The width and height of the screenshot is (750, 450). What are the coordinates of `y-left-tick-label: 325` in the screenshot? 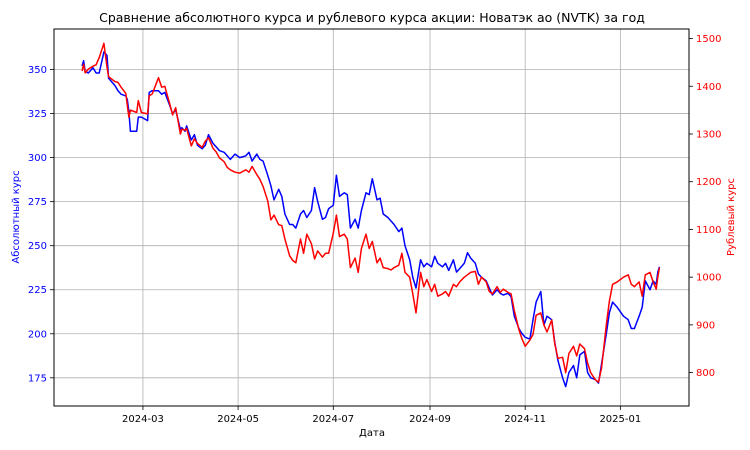 It's located at (37, 114).